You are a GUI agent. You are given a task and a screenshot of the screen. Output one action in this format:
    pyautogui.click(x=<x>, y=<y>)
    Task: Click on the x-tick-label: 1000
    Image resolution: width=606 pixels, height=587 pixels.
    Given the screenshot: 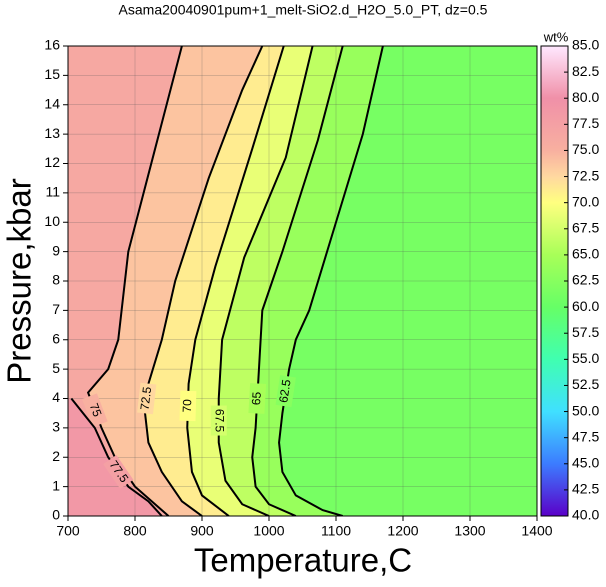 What is the action you would take?
    pyautogui.click(x=268, y=531)
    